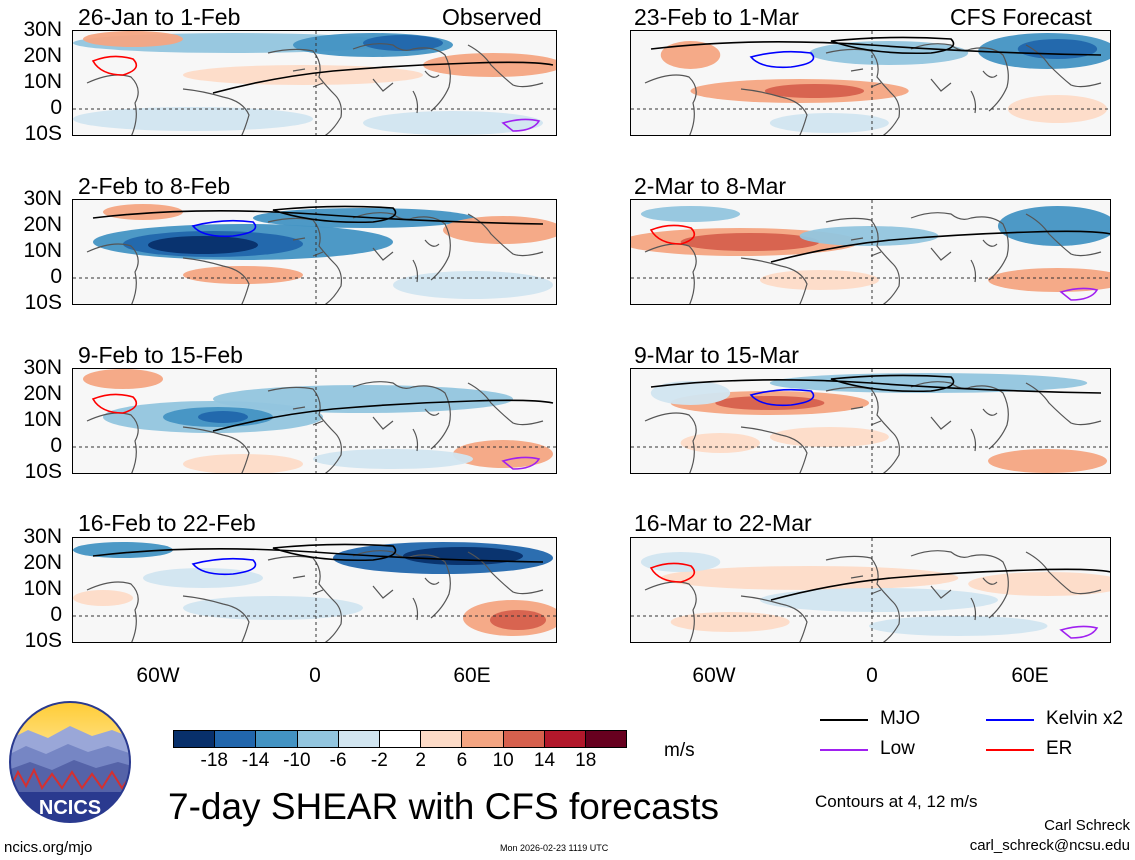  What do you see at coordinates (544, 760) in the screenshot?
I see `colorbar-tick-8: 14` at bounding box center [544, 760].